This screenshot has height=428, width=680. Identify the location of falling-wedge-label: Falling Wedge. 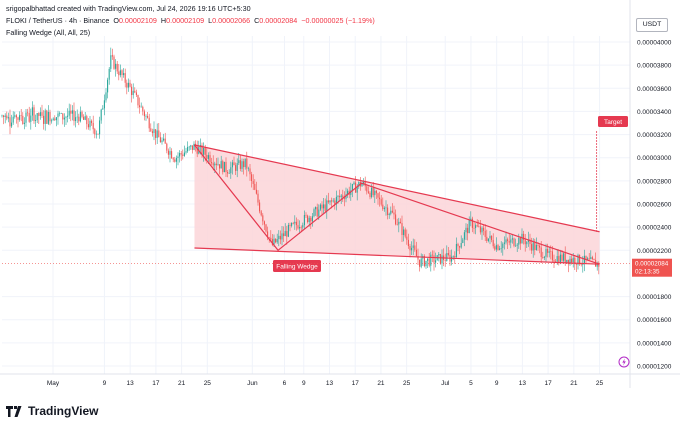
(297, 266).